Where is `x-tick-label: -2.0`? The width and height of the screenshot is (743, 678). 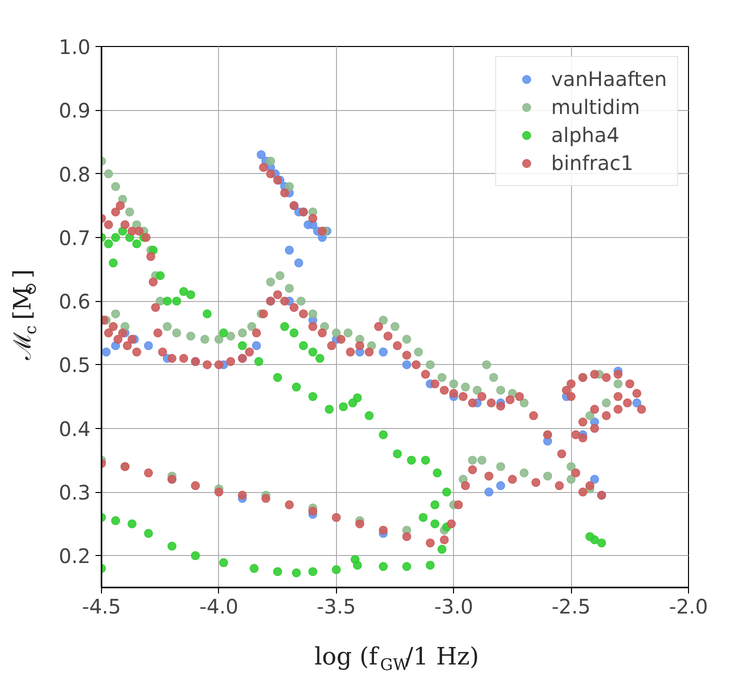
x-tick-label: -2.0 is located at coordinates (688, 606).